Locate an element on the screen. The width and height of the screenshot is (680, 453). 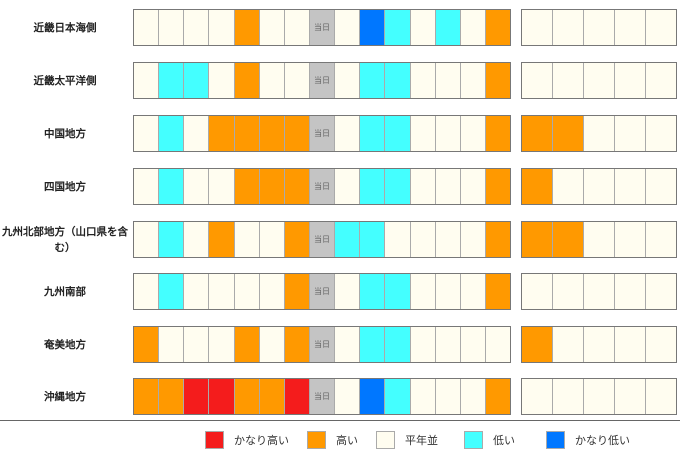
region-row: 近畿太平洋側 当日 is located at coordinates (340, 80).